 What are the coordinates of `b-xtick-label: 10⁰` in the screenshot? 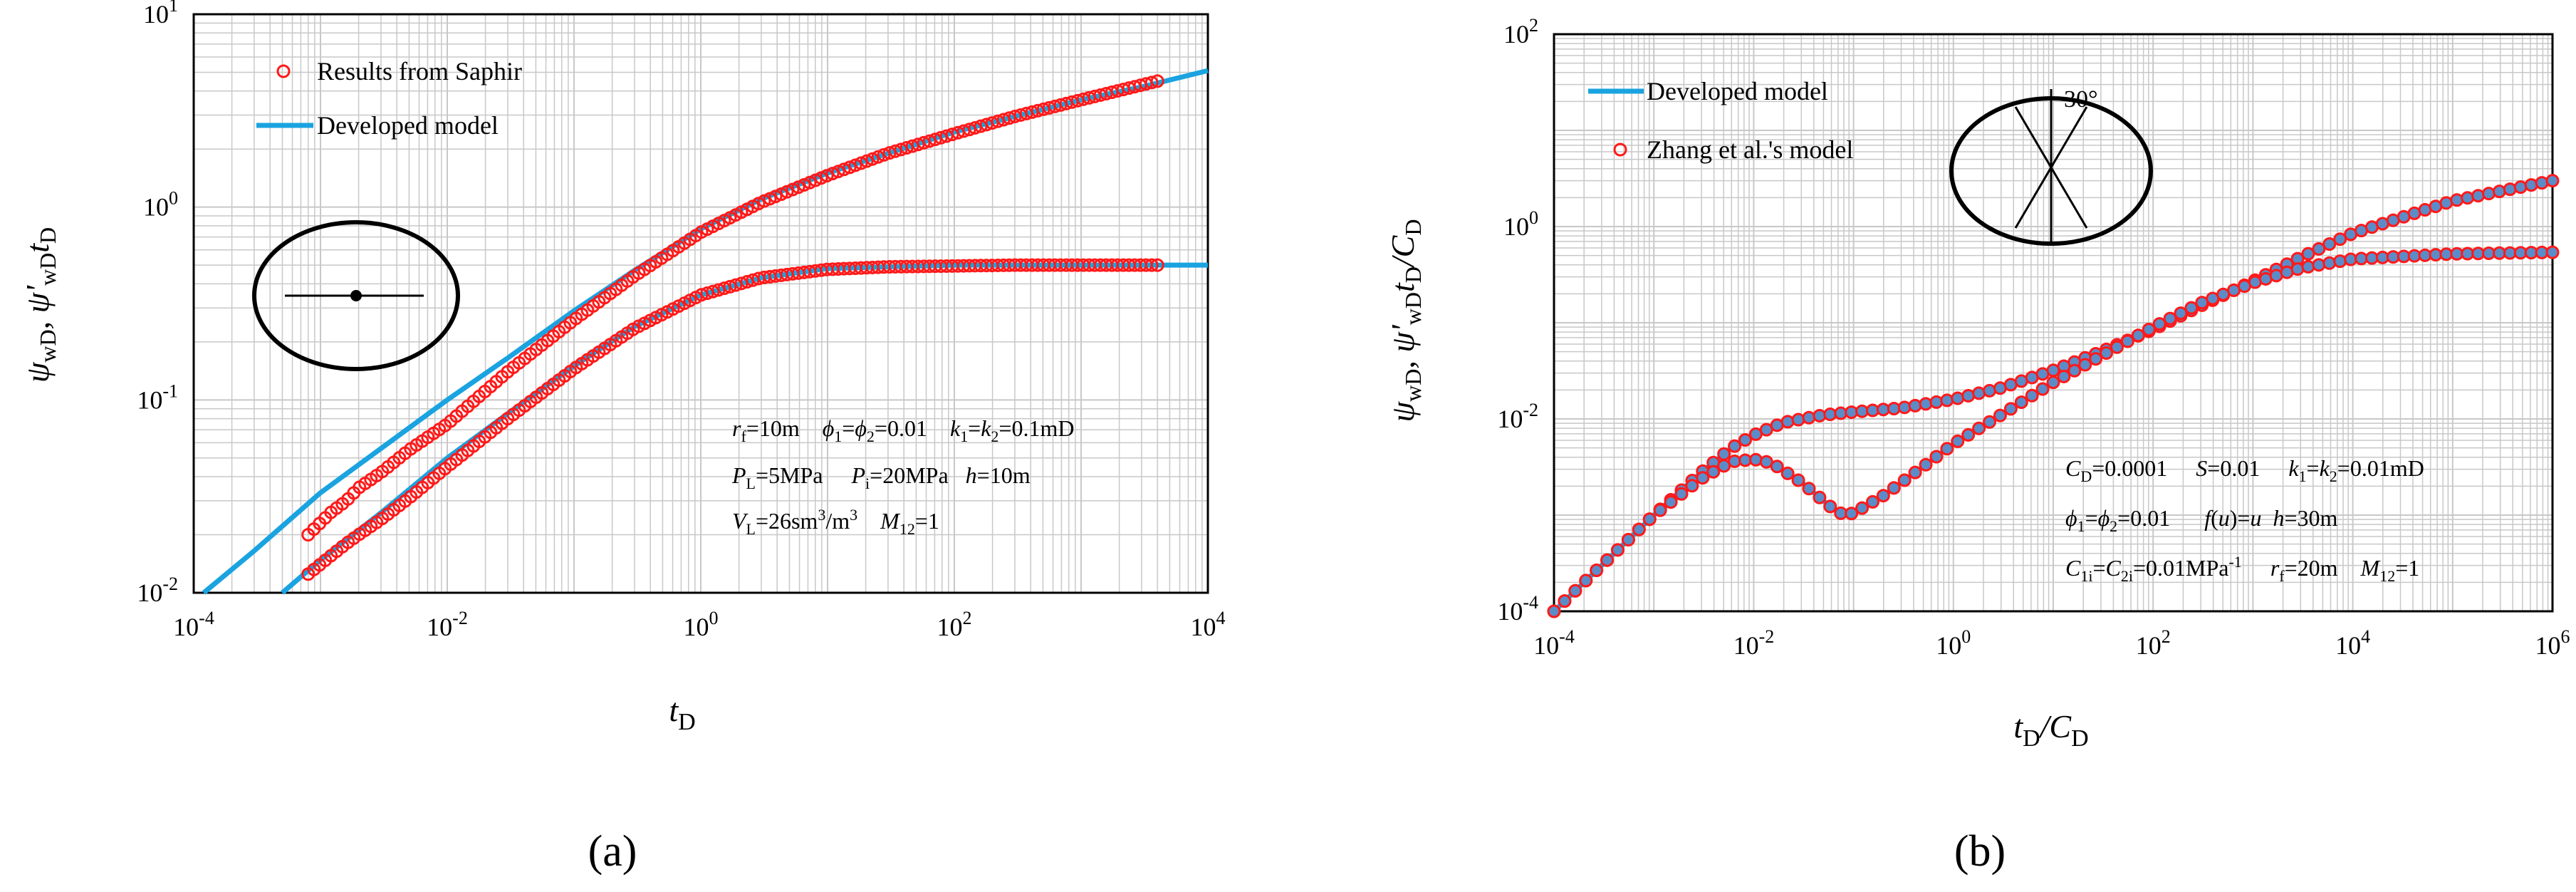 It's located at (1953, 643).